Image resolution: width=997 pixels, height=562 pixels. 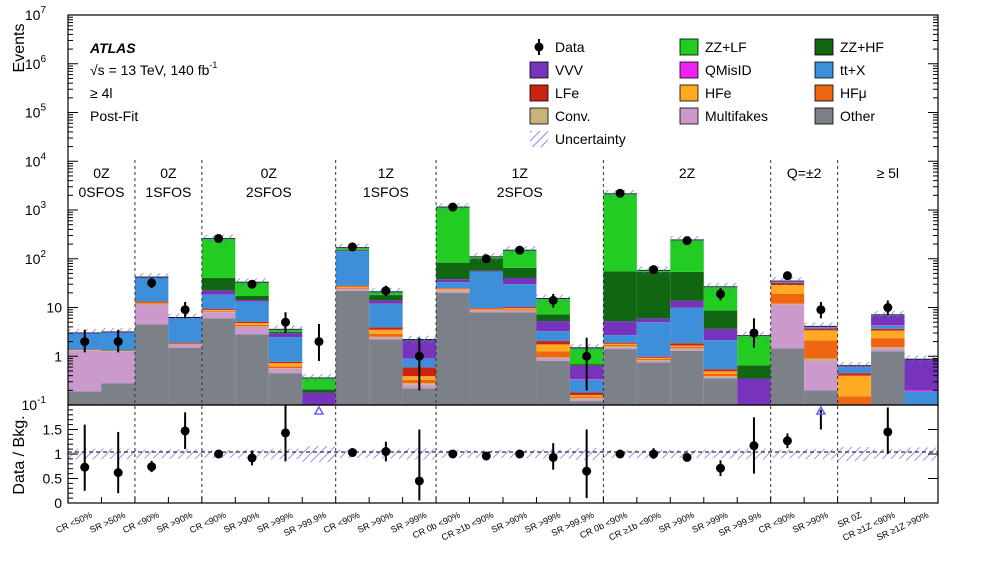 What do you see at coordinates (849, 47) in the screenshot?
I see `legend-item-zzhf: ZZ+HF` at bounding box center [849, 47].